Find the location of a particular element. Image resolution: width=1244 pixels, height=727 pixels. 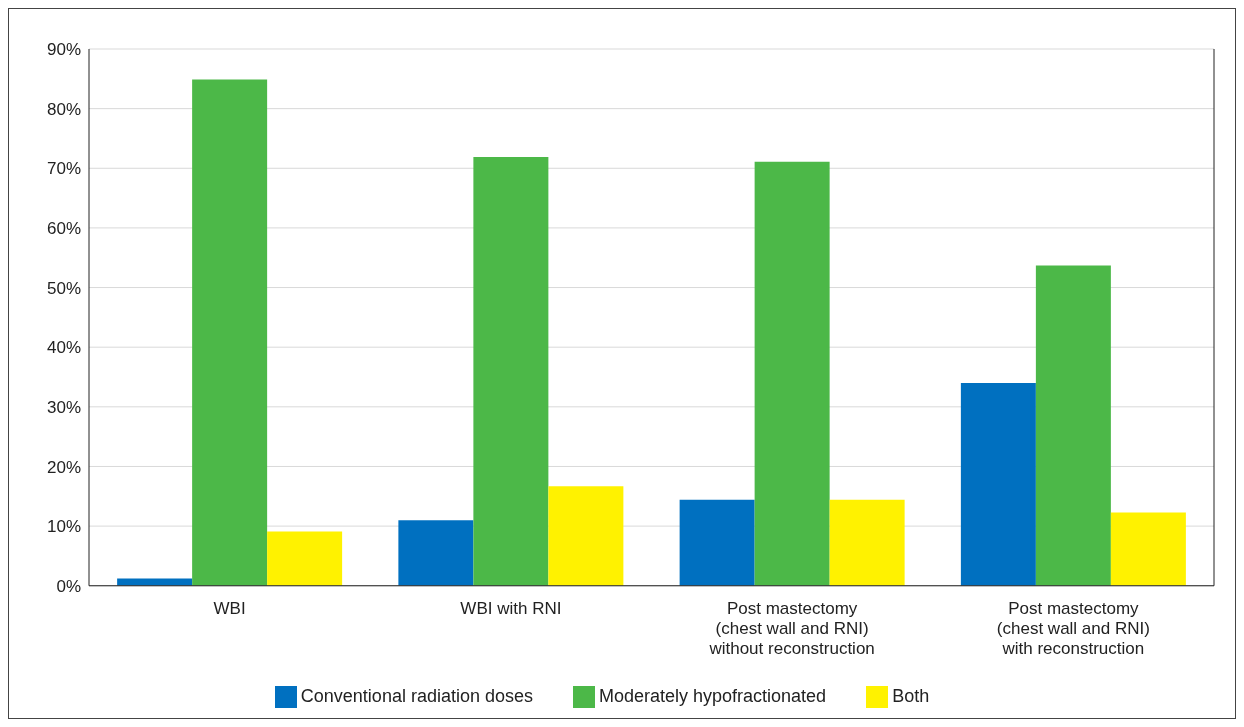

y-tick-label: 40% is located at coordinates (63, 348).